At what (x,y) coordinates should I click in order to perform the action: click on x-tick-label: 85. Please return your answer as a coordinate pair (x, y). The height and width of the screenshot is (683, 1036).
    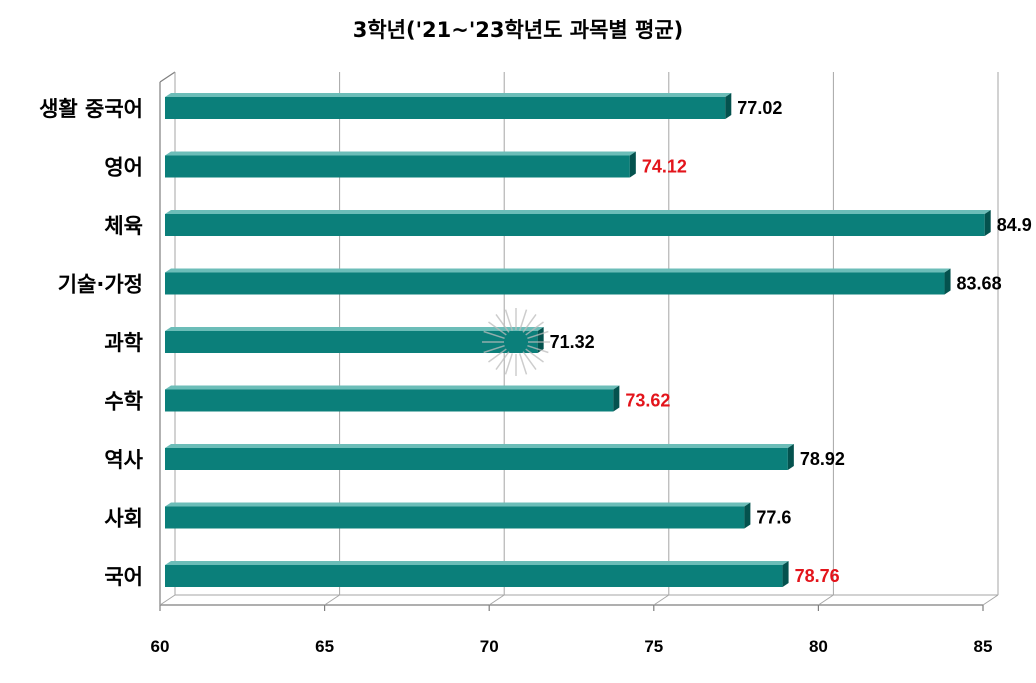
    Looking at the image, I should click on (983, 646).